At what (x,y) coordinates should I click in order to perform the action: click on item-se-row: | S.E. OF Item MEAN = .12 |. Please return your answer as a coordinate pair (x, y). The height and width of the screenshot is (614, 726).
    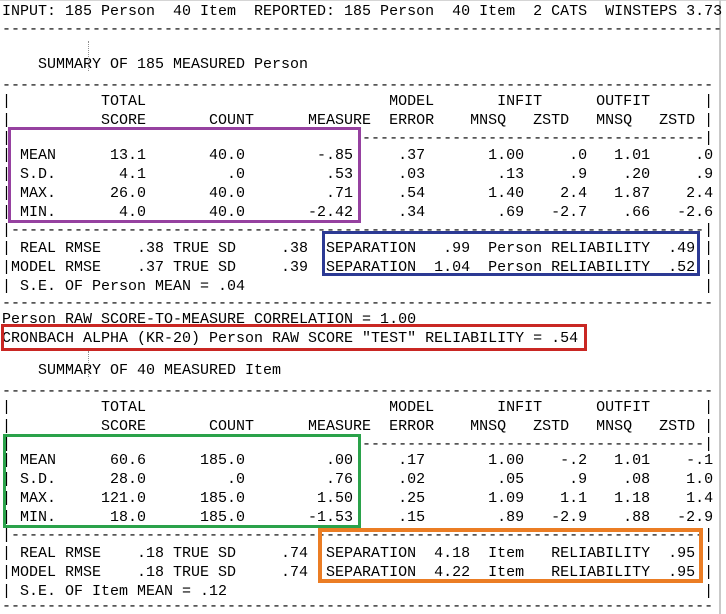
    Looking at the image, I should click on (358, 591).